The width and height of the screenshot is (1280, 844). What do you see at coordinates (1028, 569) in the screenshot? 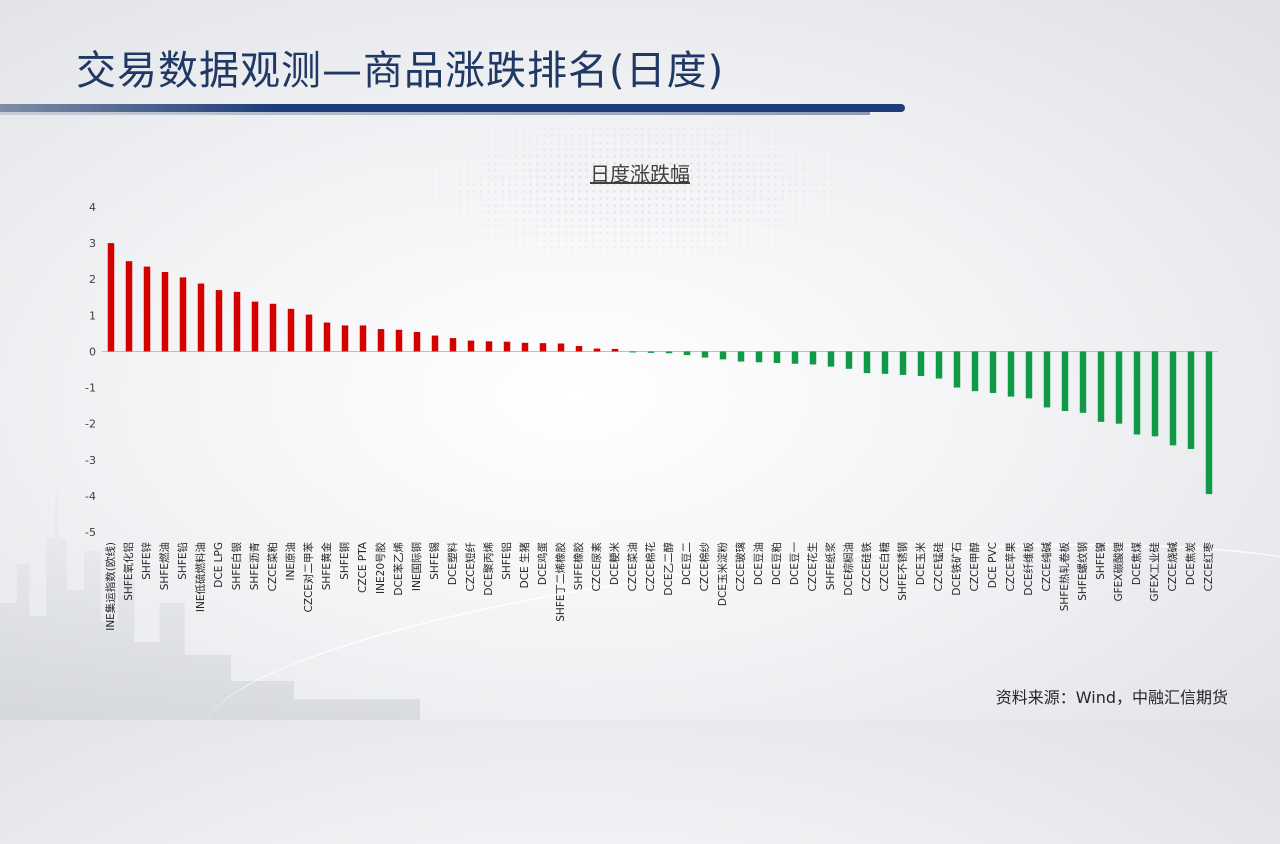
I see `category-label: DCE纤维板` at bounding box center [1028, 569].